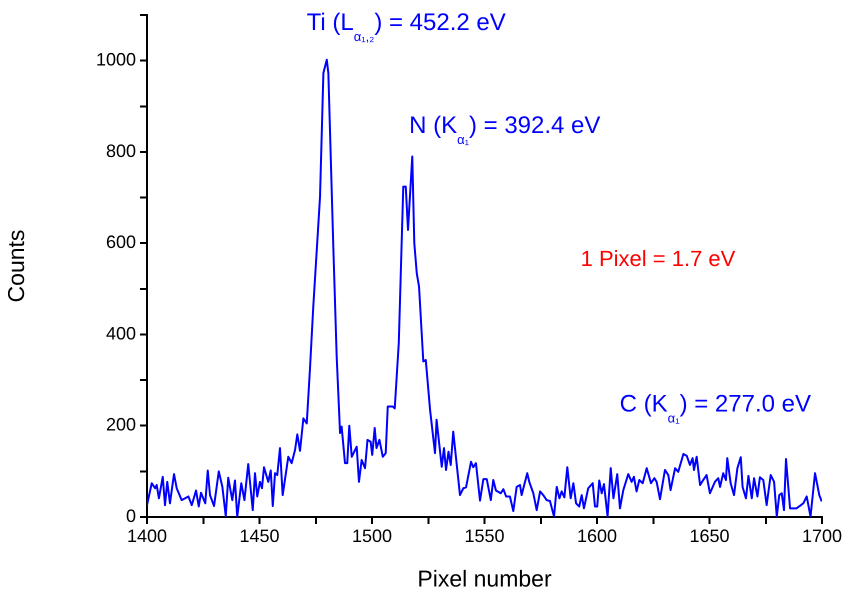  Describe the element at coordinates (147, 536) in the screenshot. I see `x-tick-label: 1400` at that location.